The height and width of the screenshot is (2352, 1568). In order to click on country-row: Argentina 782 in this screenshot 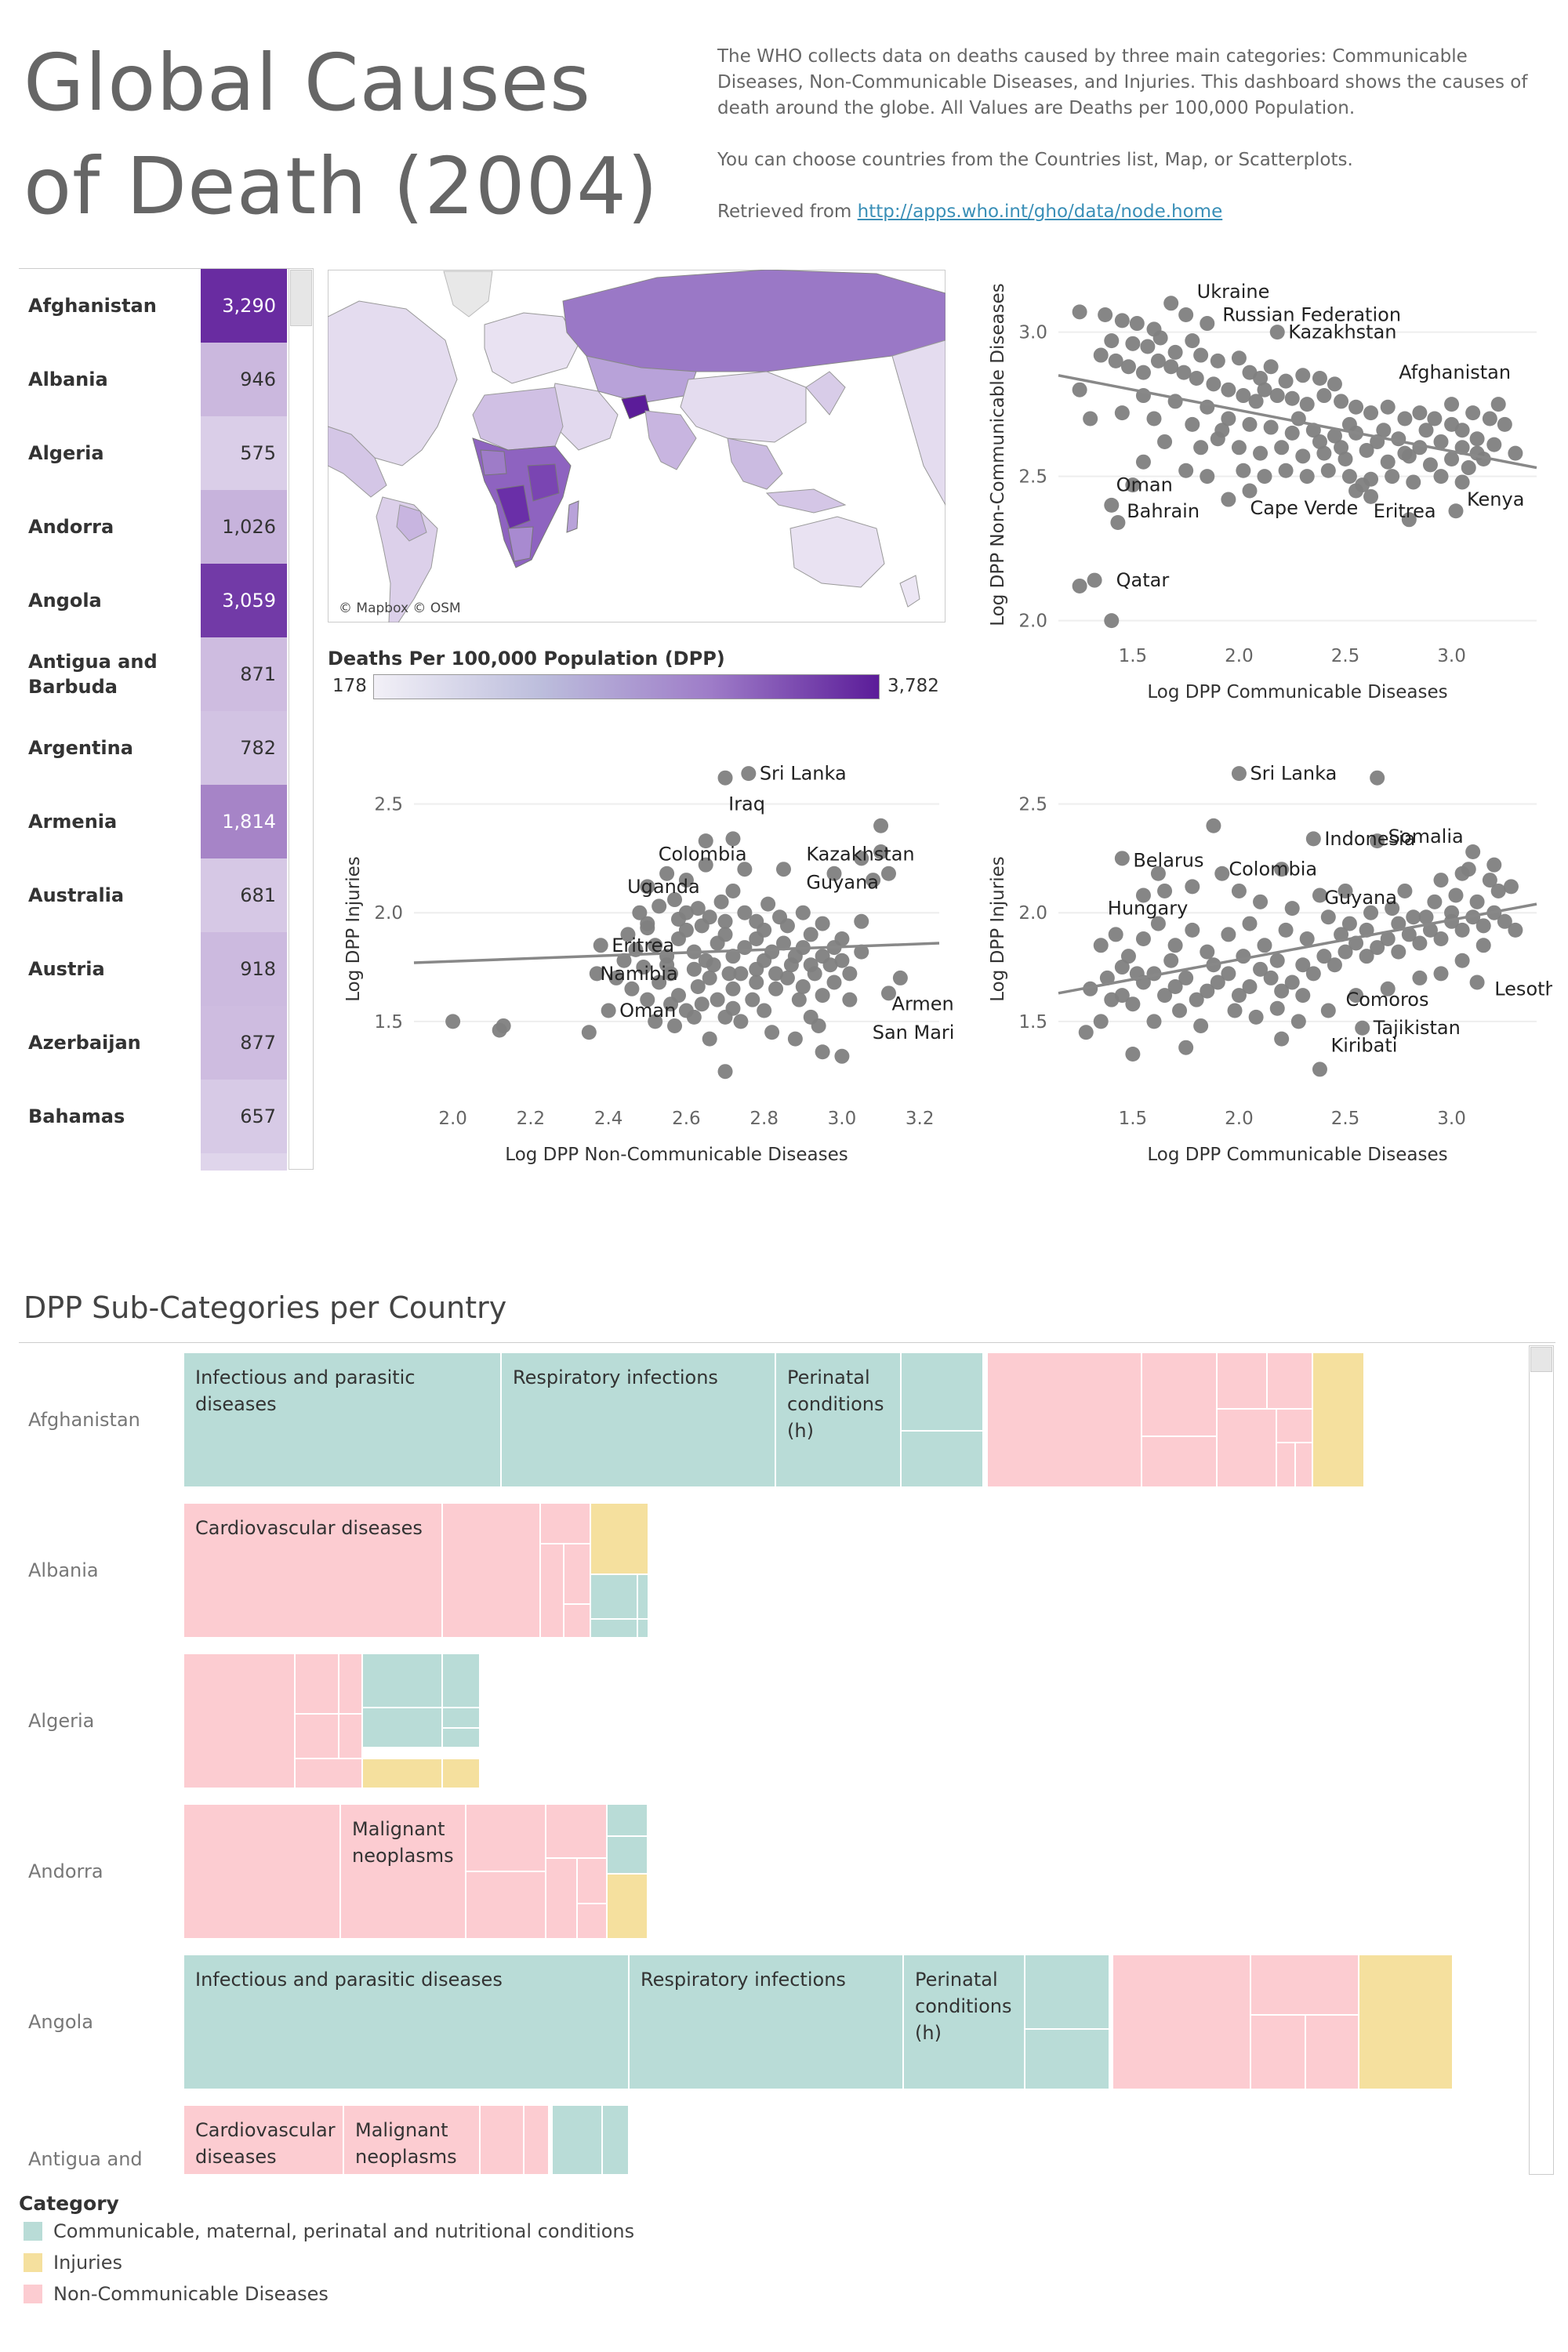, I will do `click(154, 748)`.